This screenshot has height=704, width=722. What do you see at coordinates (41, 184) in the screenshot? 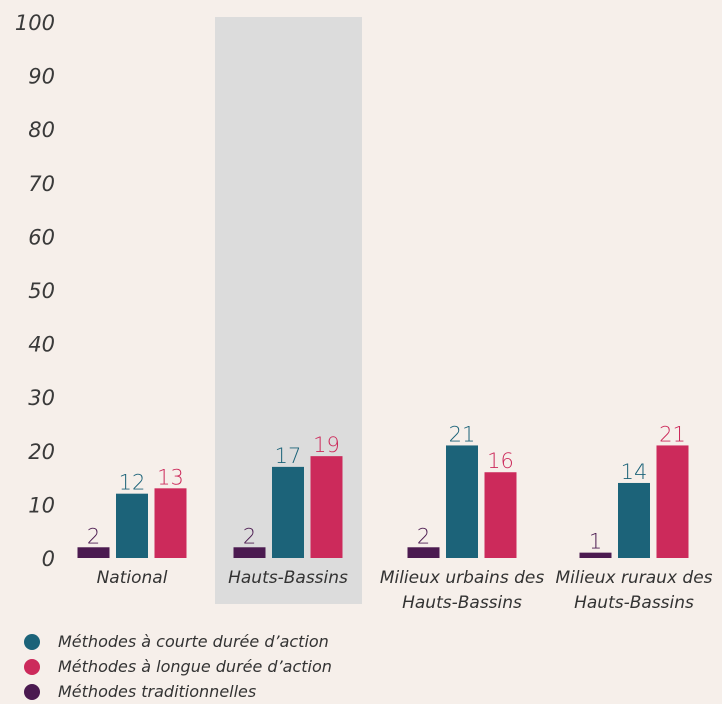
I see `y-tick-label: 70` at bounding box center [41, 184].